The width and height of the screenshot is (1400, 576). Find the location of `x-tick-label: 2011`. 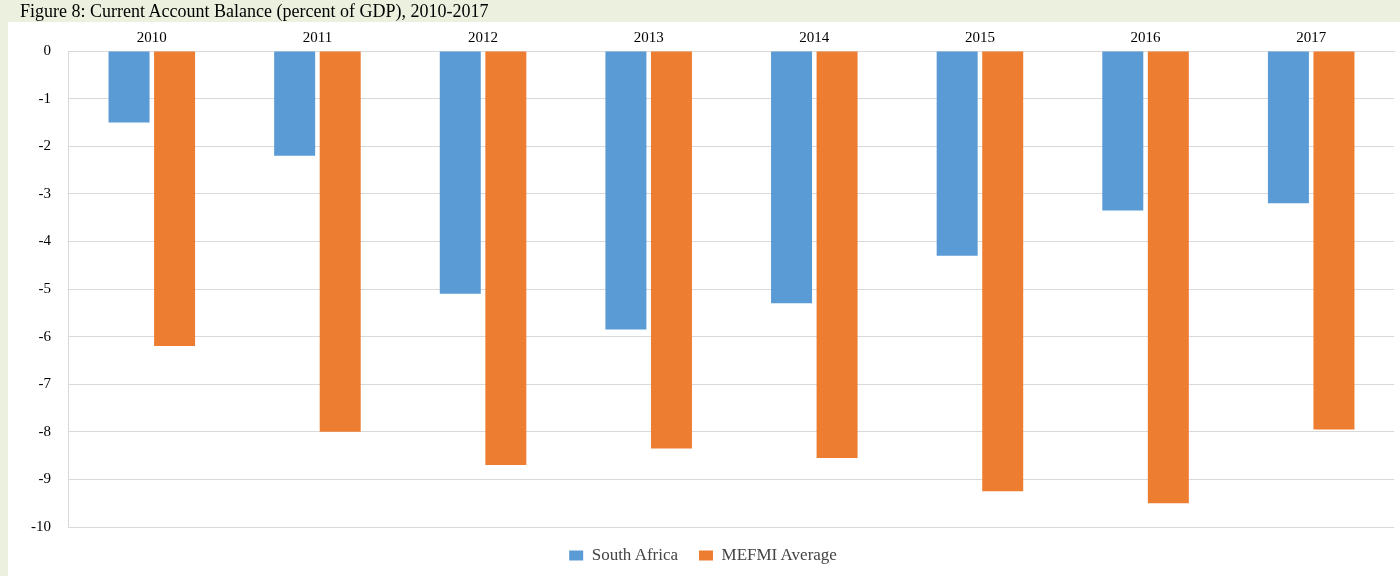

x-tick-label: 2011 is located at coordinates (317, 36).